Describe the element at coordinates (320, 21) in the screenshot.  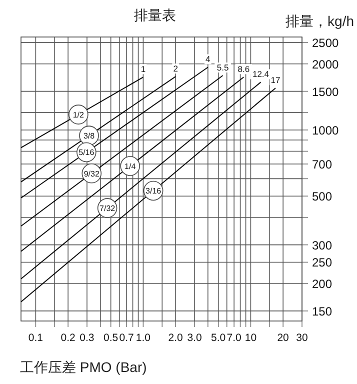
I see `y-axis-title: 排量，kg/h` at that location.